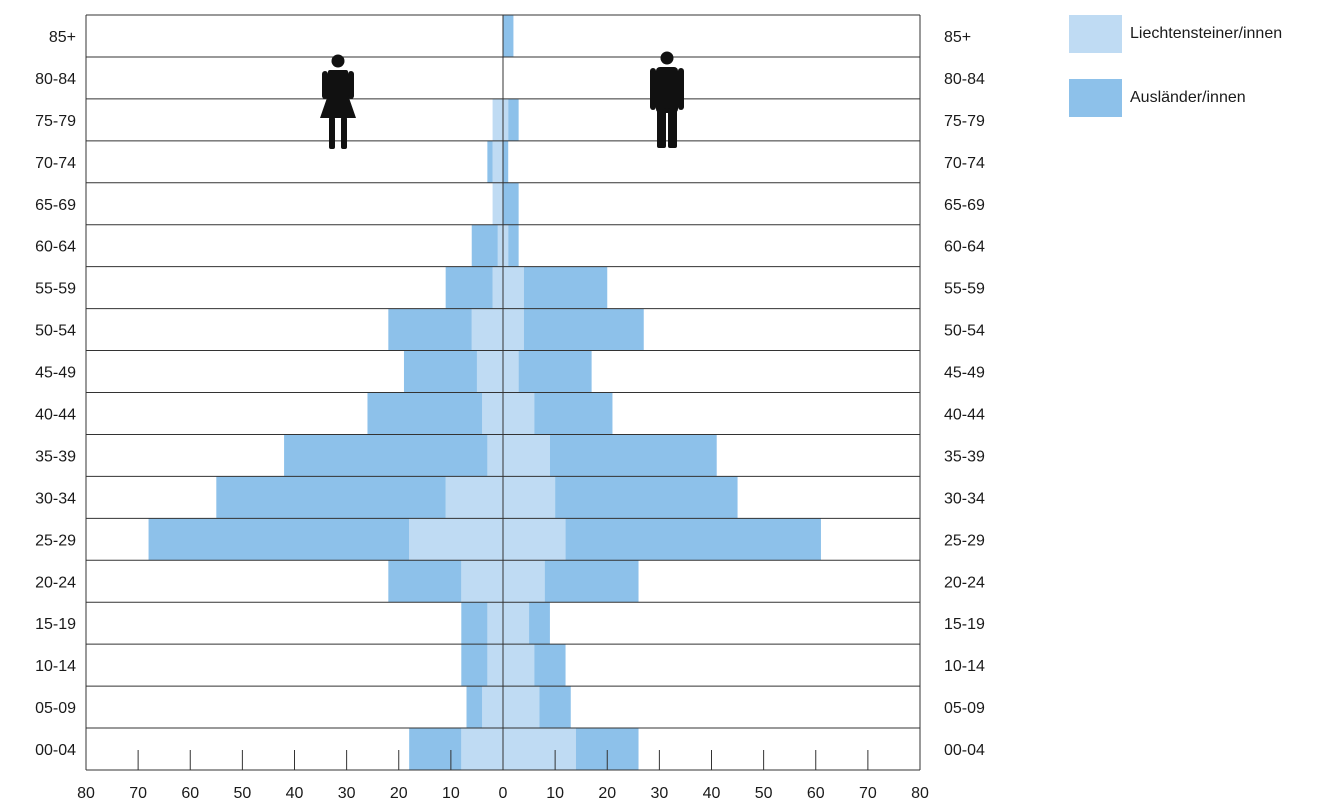  I want to click on age-label-right: 20-24, so click(964, 582).